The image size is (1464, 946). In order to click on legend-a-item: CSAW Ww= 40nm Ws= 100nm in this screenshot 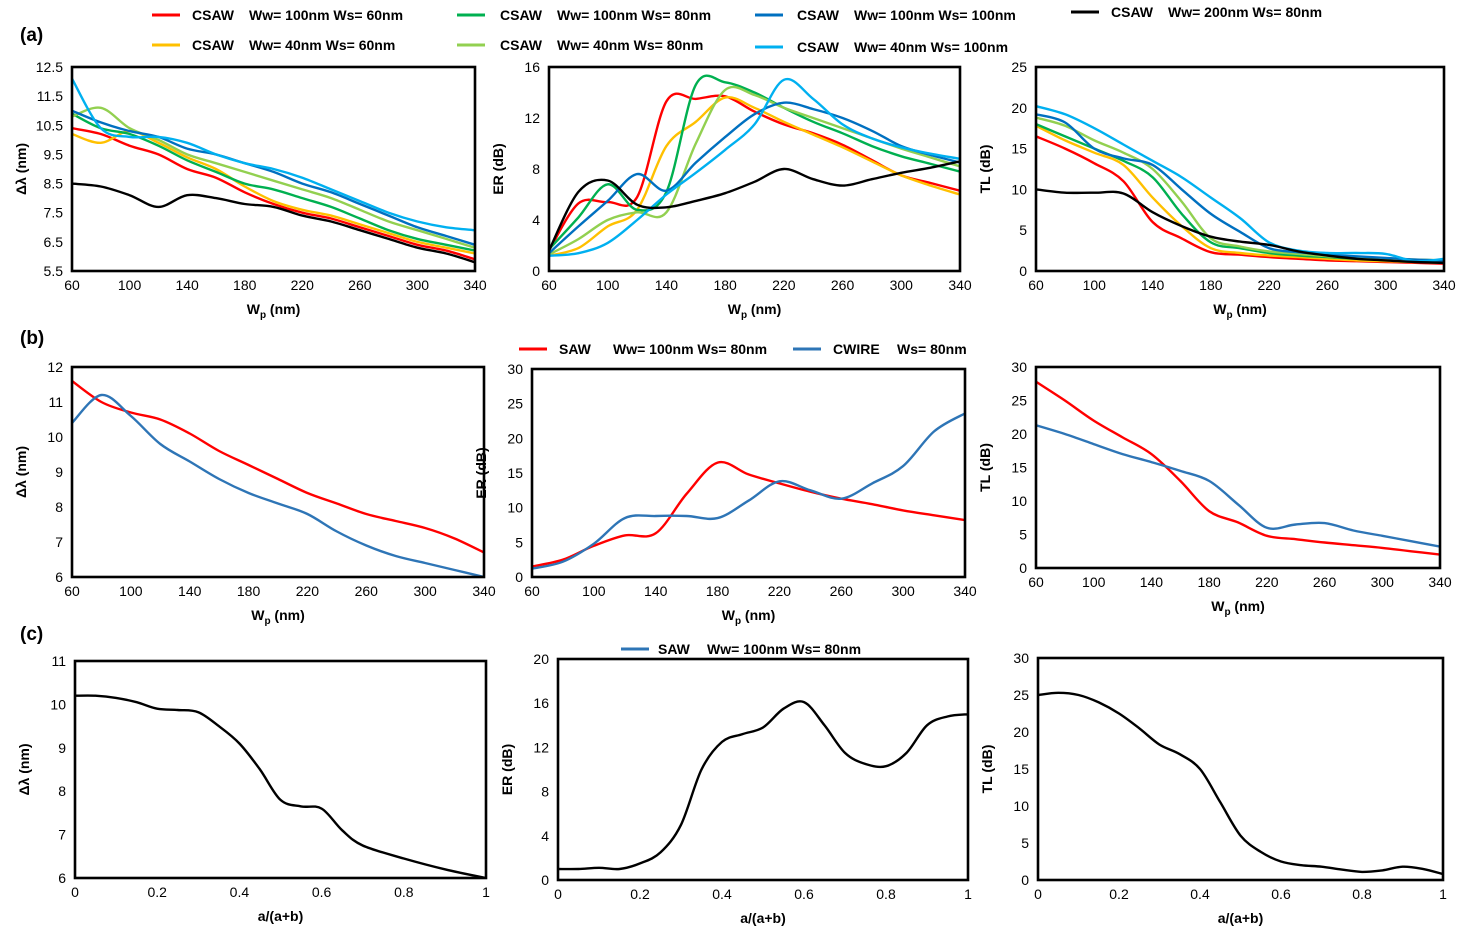, I will do `click(881, 47)`.